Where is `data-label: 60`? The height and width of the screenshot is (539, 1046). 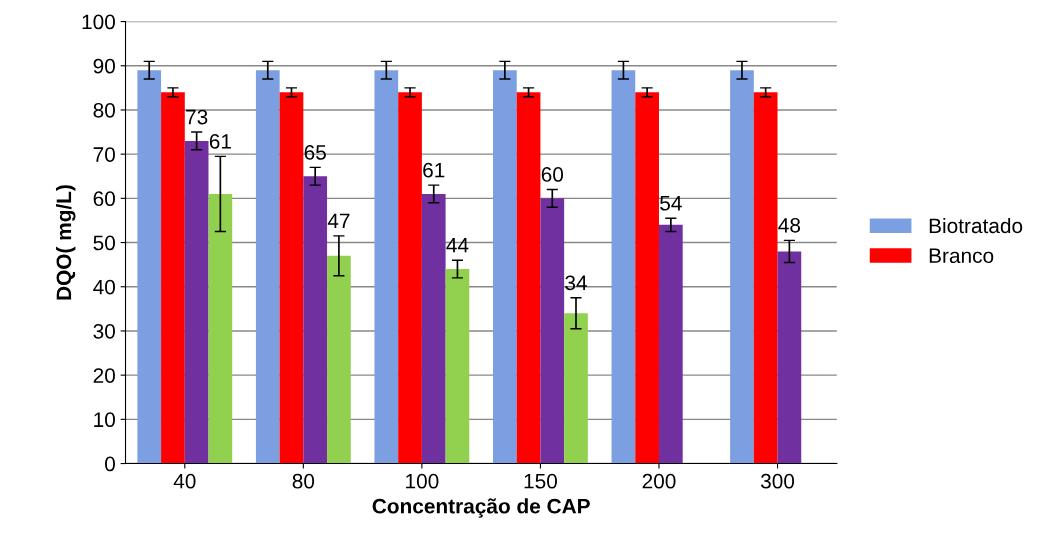 data-label: 60 is located at coordinates (552, 174).